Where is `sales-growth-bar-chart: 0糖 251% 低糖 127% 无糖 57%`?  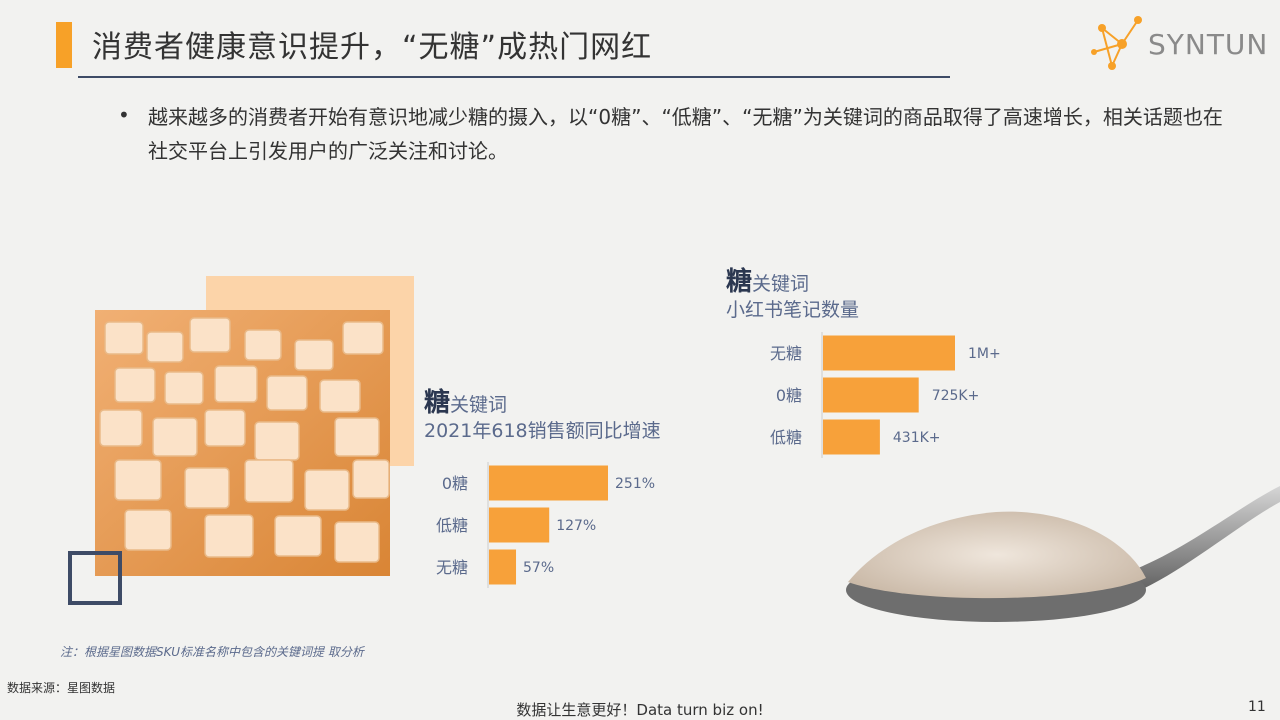
sales-growth-bar-chart: 0糖 251% 低糖 127% 无糖 57% is located at coordinates (545, 525).